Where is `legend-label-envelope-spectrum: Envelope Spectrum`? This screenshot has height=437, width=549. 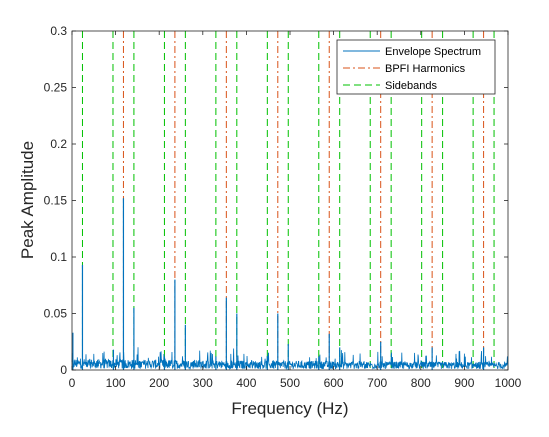 legend-label-envelope-spectrum: Envelope Spectrum is located at coordinates (433, 52).